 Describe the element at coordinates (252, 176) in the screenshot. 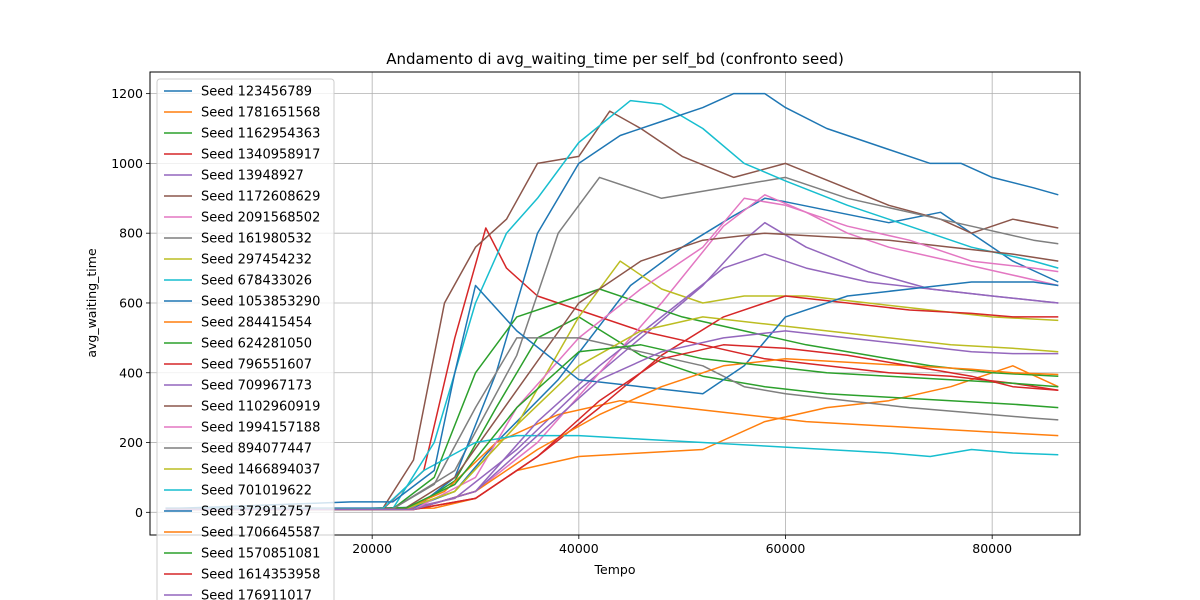

I see `legend-entry: Seed 13948927` at that location.